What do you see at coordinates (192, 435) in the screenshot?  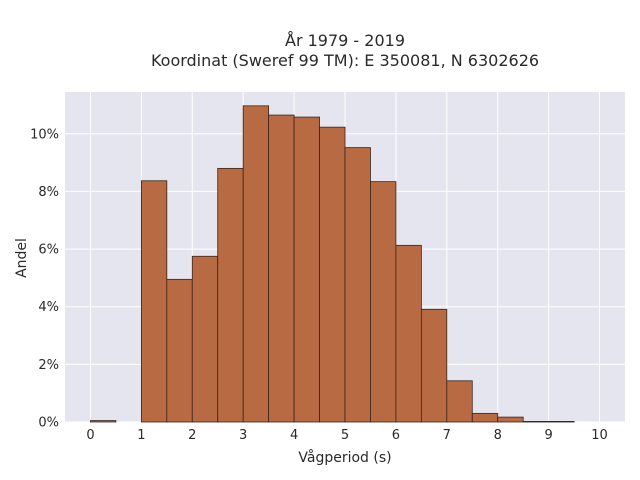 I see `x-tick-label: 2` at bounding box center [192, 435].